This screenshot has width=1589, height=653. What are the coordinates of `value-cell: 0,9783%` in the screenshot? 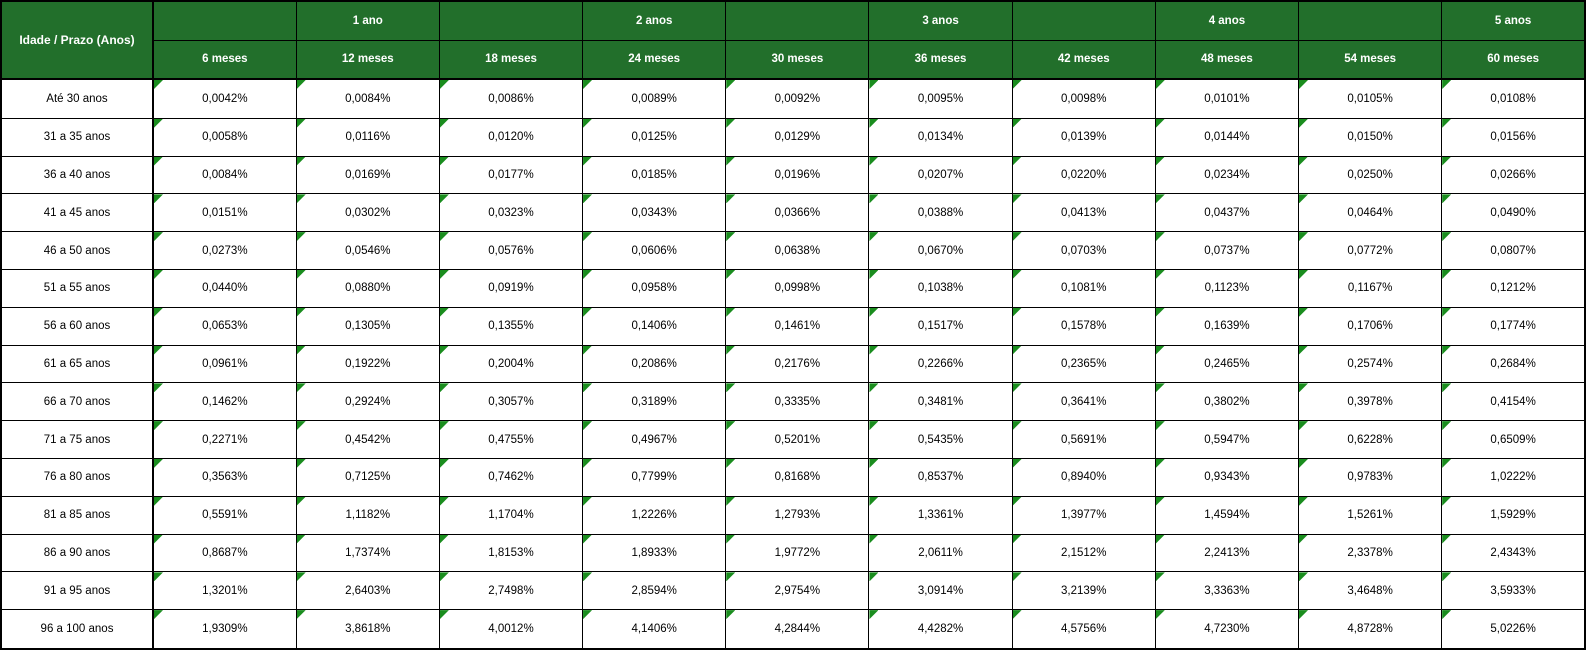 It's located at (1370, 477).